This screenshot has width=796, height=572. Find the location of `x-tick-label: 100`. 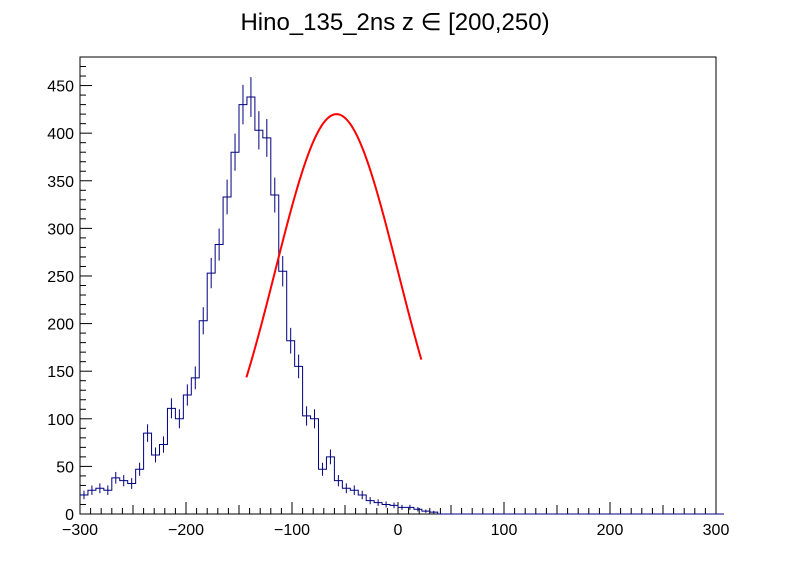

x-tick-label: 100 is located at coordinates (504, 530).